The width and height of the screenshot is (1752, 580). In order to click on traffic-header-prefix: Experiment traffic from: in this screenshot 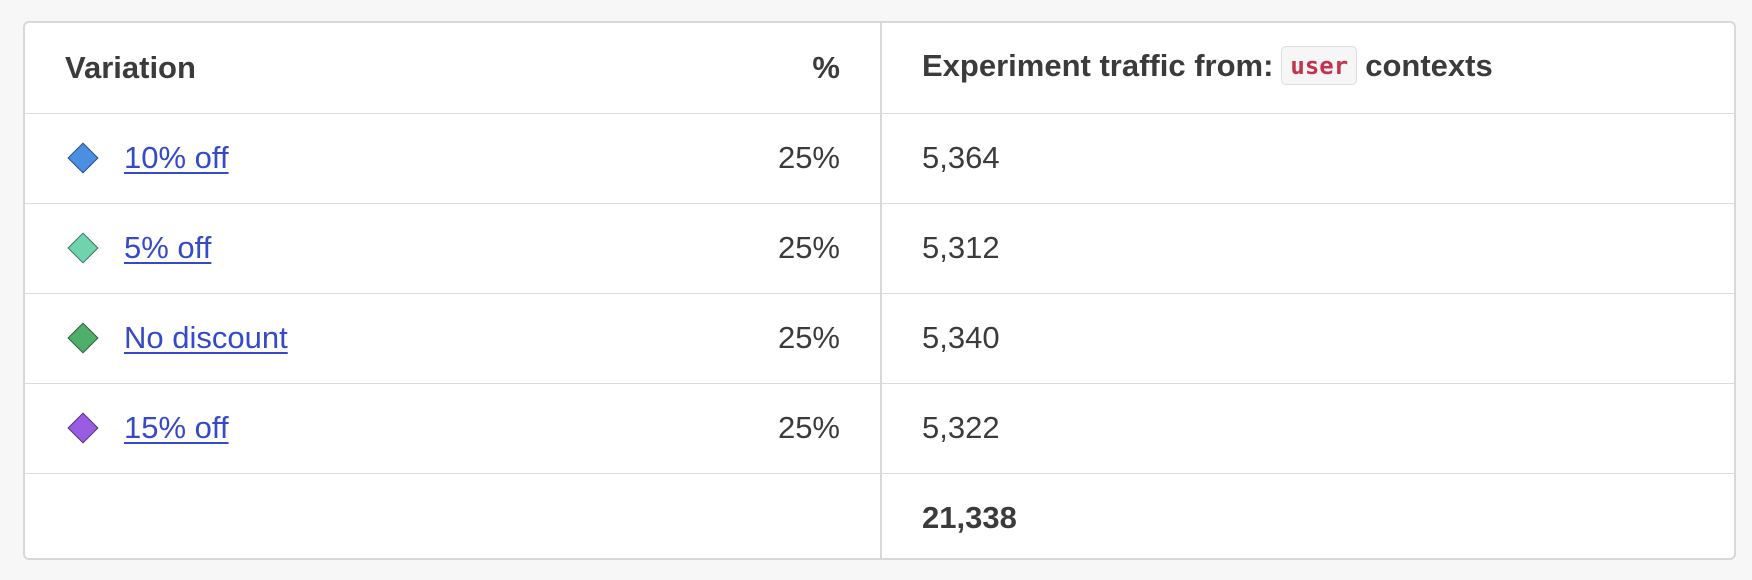, I will do `click(1098, 66)`.